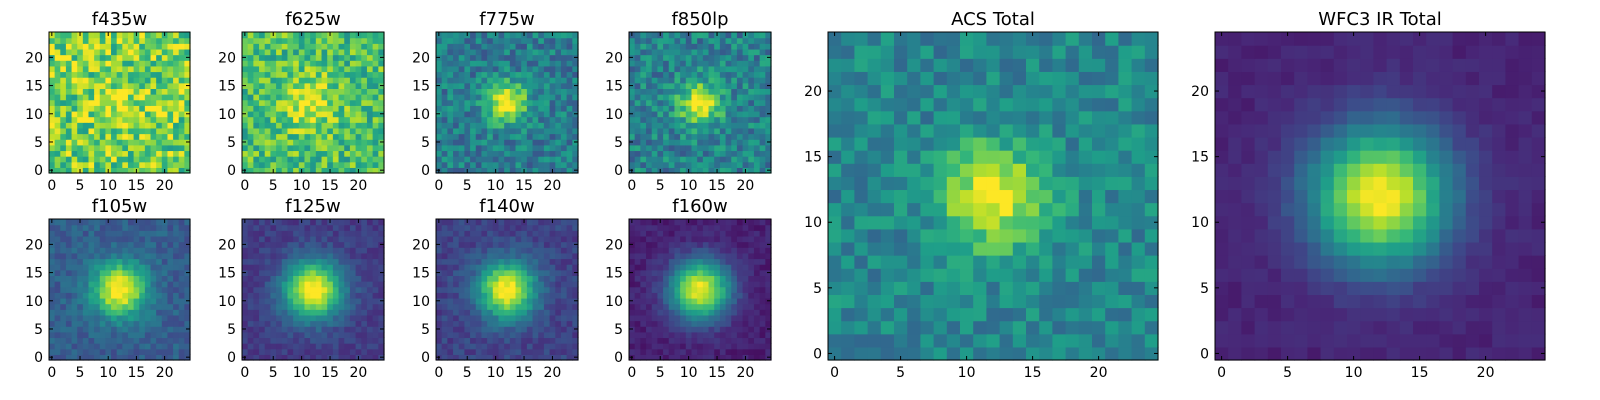 The height and width of the screenshot is (400, 1600). Describe the element at coordinates (553, 373) in the screenshot. I see `x-tick-label: 20` at that location.